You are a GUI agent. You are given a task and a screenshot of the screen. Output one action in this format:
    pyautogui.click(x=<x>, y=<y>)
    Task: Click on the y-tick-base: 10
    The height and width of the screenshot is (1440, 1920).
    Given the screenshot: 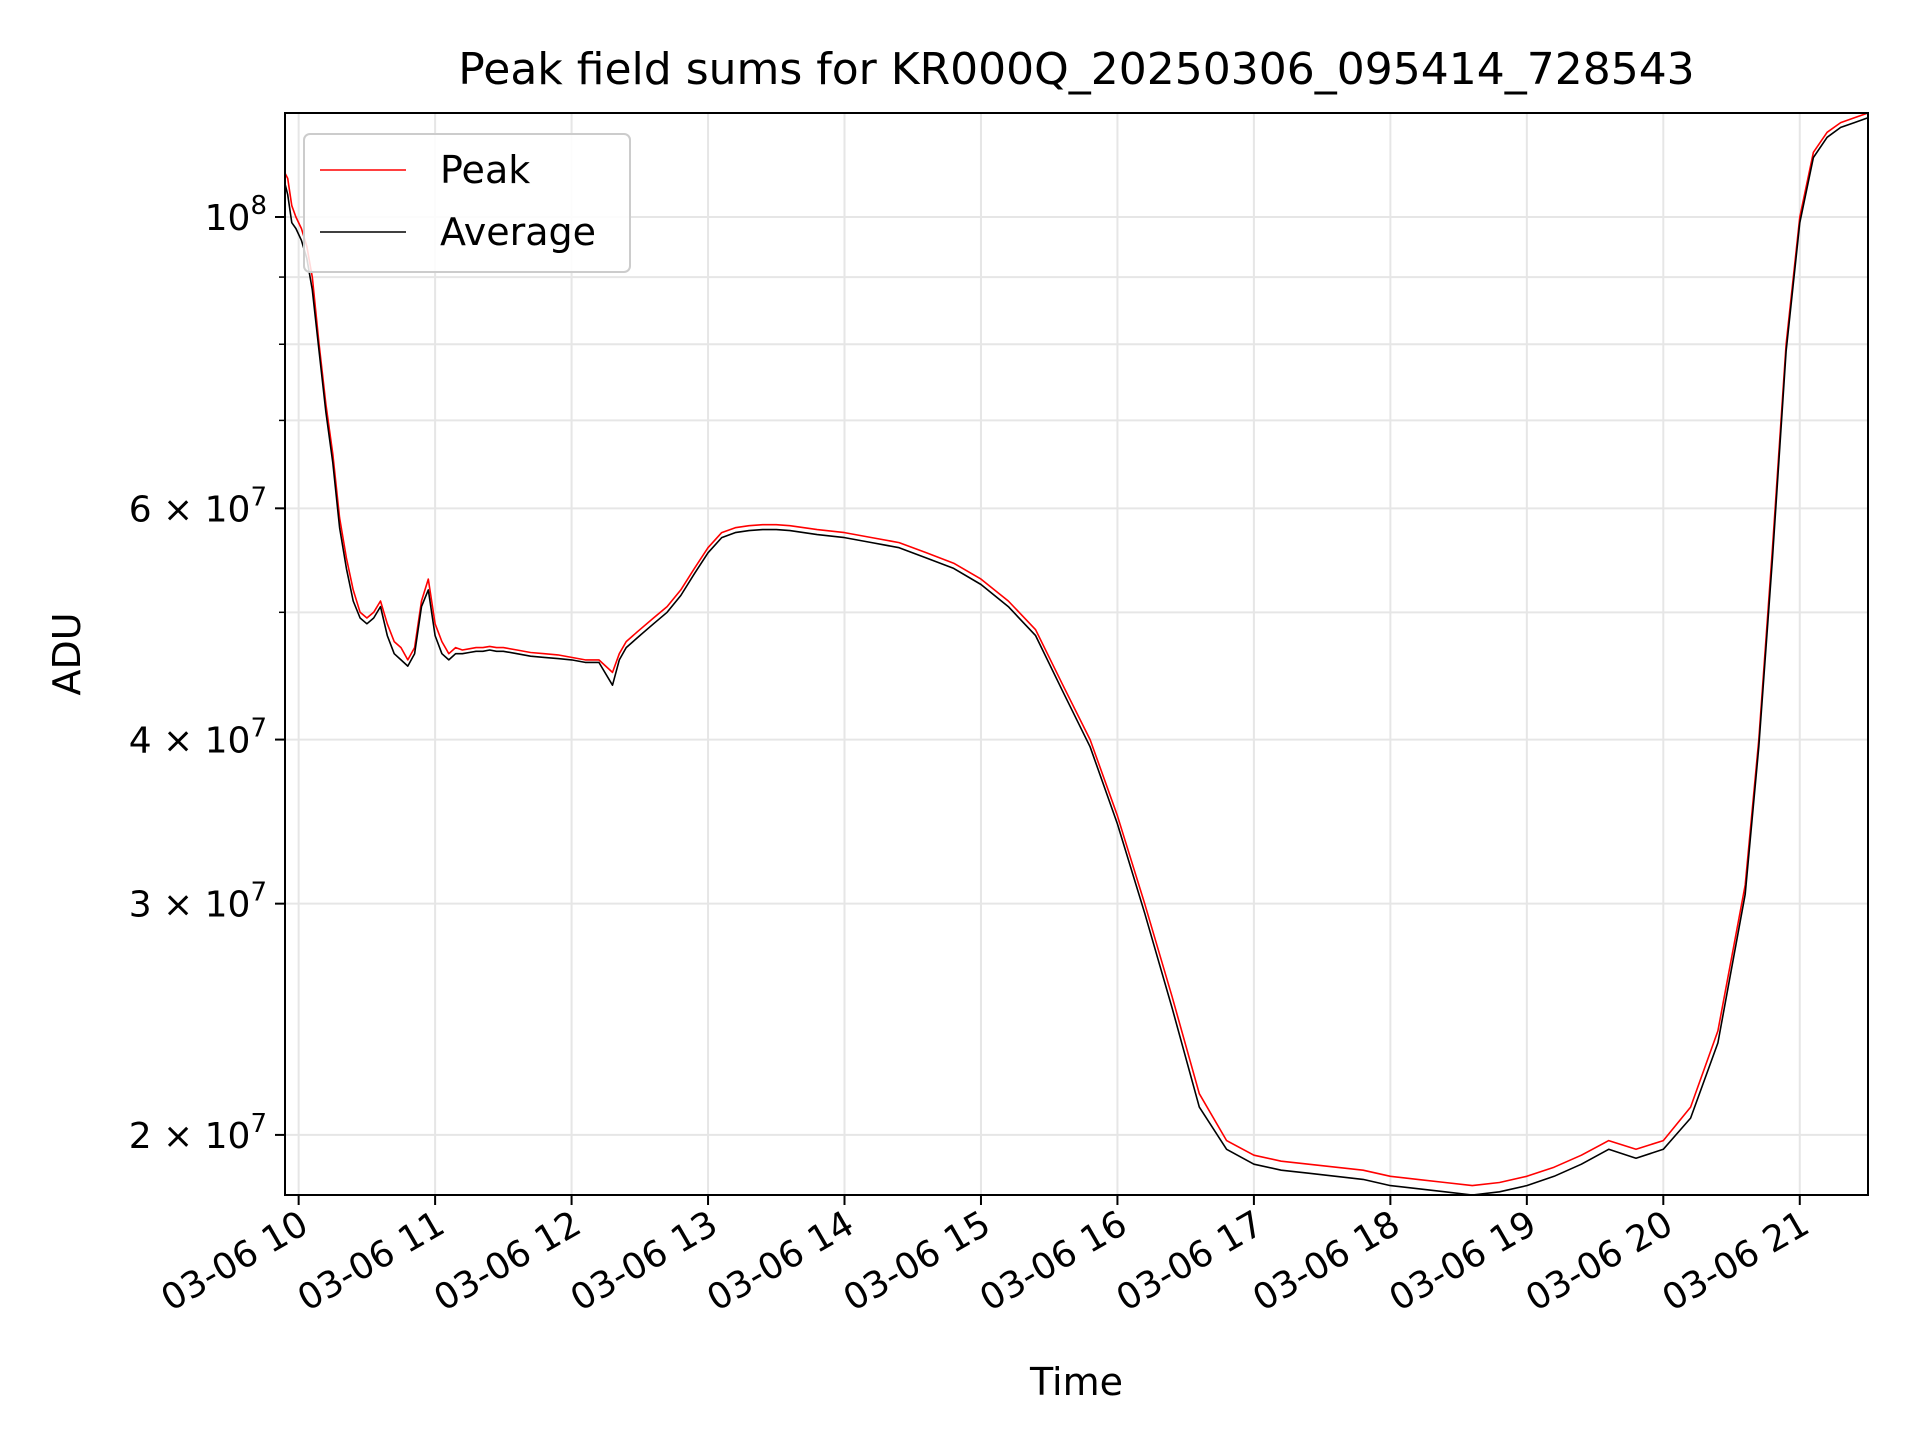 What is the action you would take?
    pyautogui.click(x=228, y=218)
    